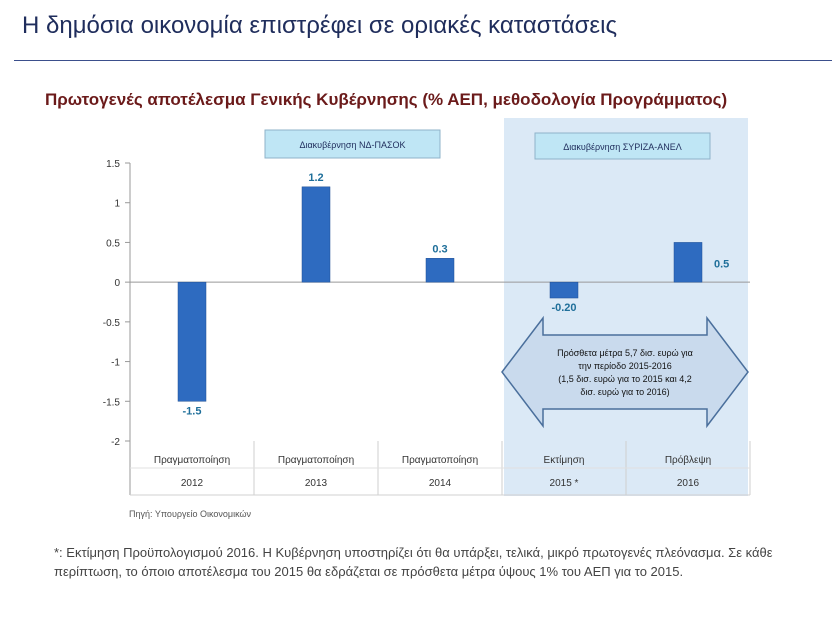 Image resolution: width=834 pixels, height=619 pixels. Describe the element at coordinates (316, 483) in the screenshot. I see `x-tick-label: 2013` at that location.